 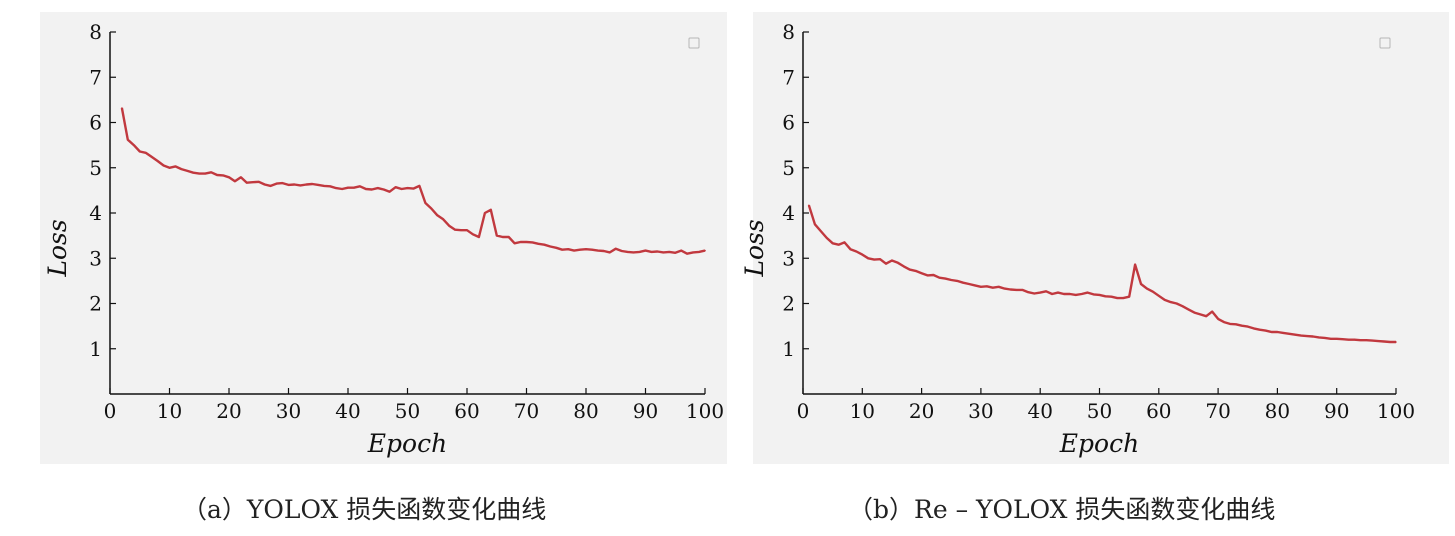 I want to click on y-tick-label: 7, so click(x=788, y=77).